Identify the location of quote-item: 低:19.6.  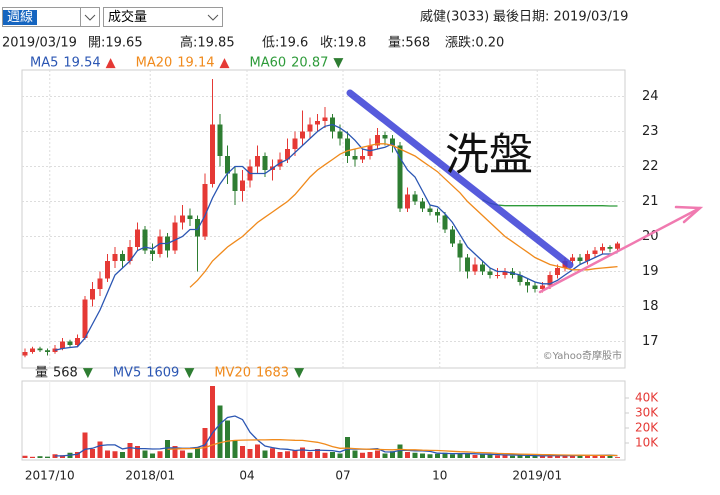
(285, 43).